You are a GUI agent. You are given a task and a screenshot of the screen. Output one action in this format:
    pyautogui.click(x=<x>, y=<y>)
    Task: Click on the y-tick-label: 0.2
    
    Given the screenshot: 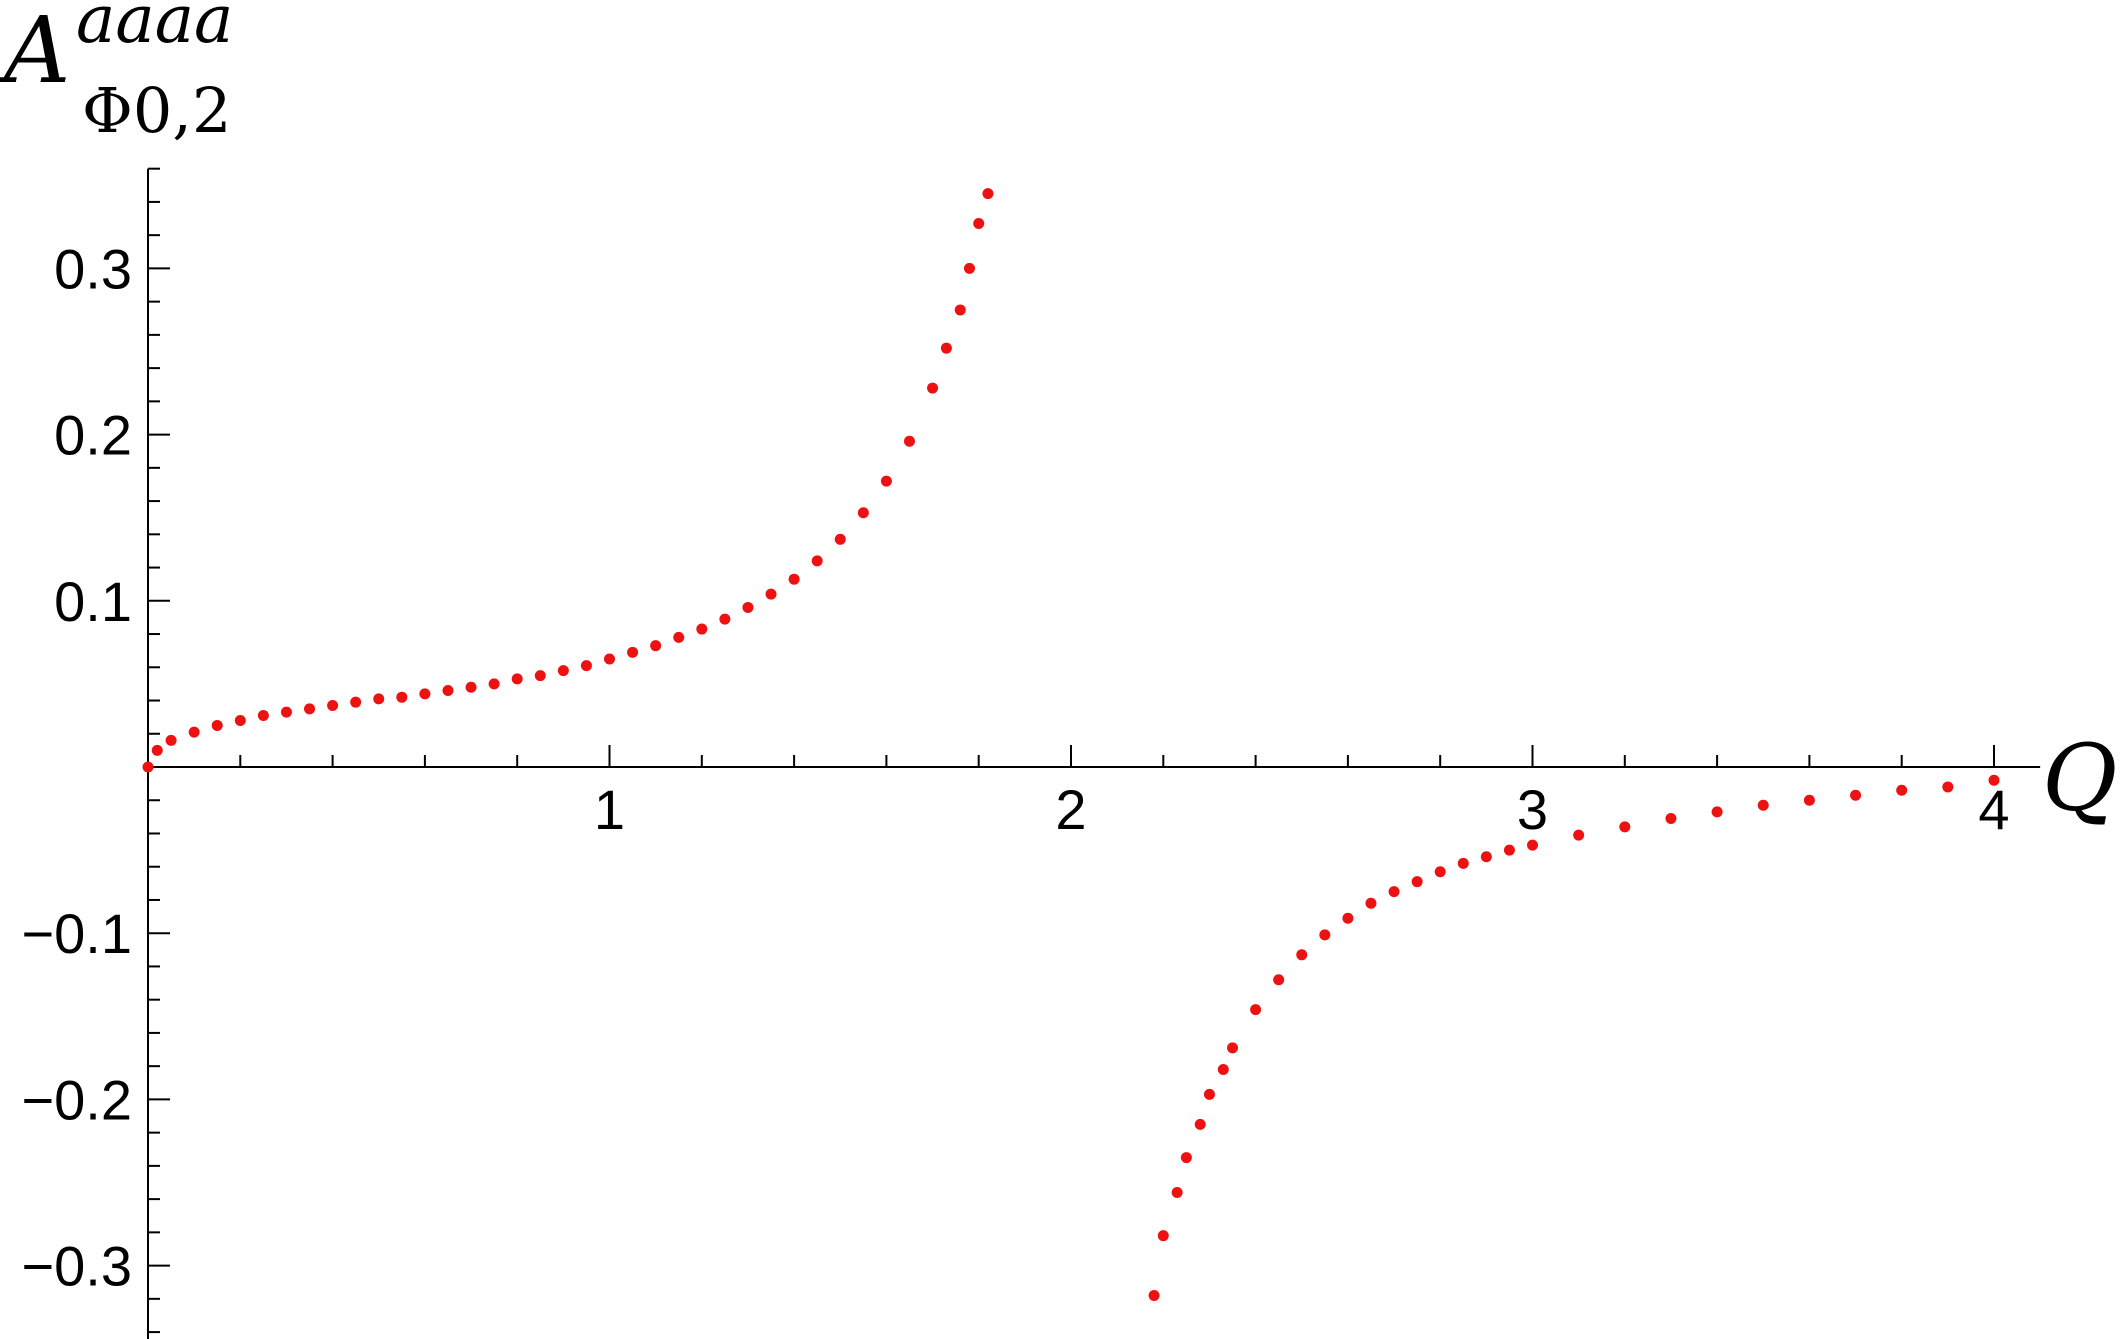 What is the action you would take?
    pyautogui.click(x=93, y=435)
    